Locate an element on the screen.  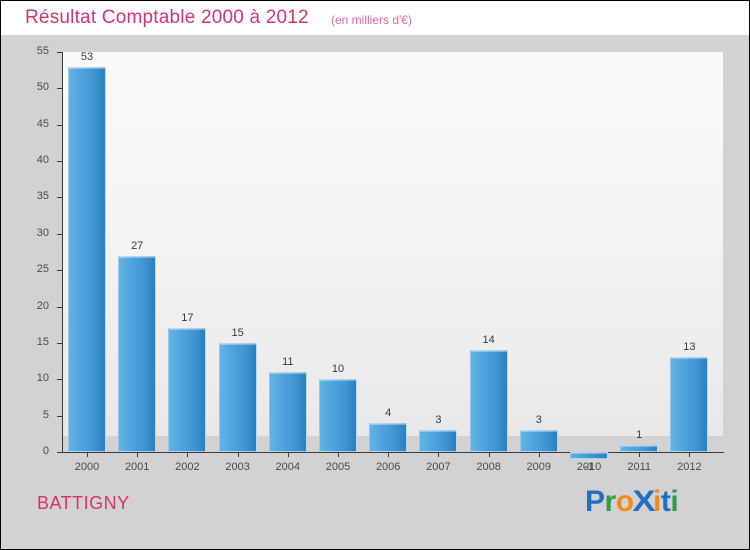
x-axis-line is located at coordinates (393, 452).